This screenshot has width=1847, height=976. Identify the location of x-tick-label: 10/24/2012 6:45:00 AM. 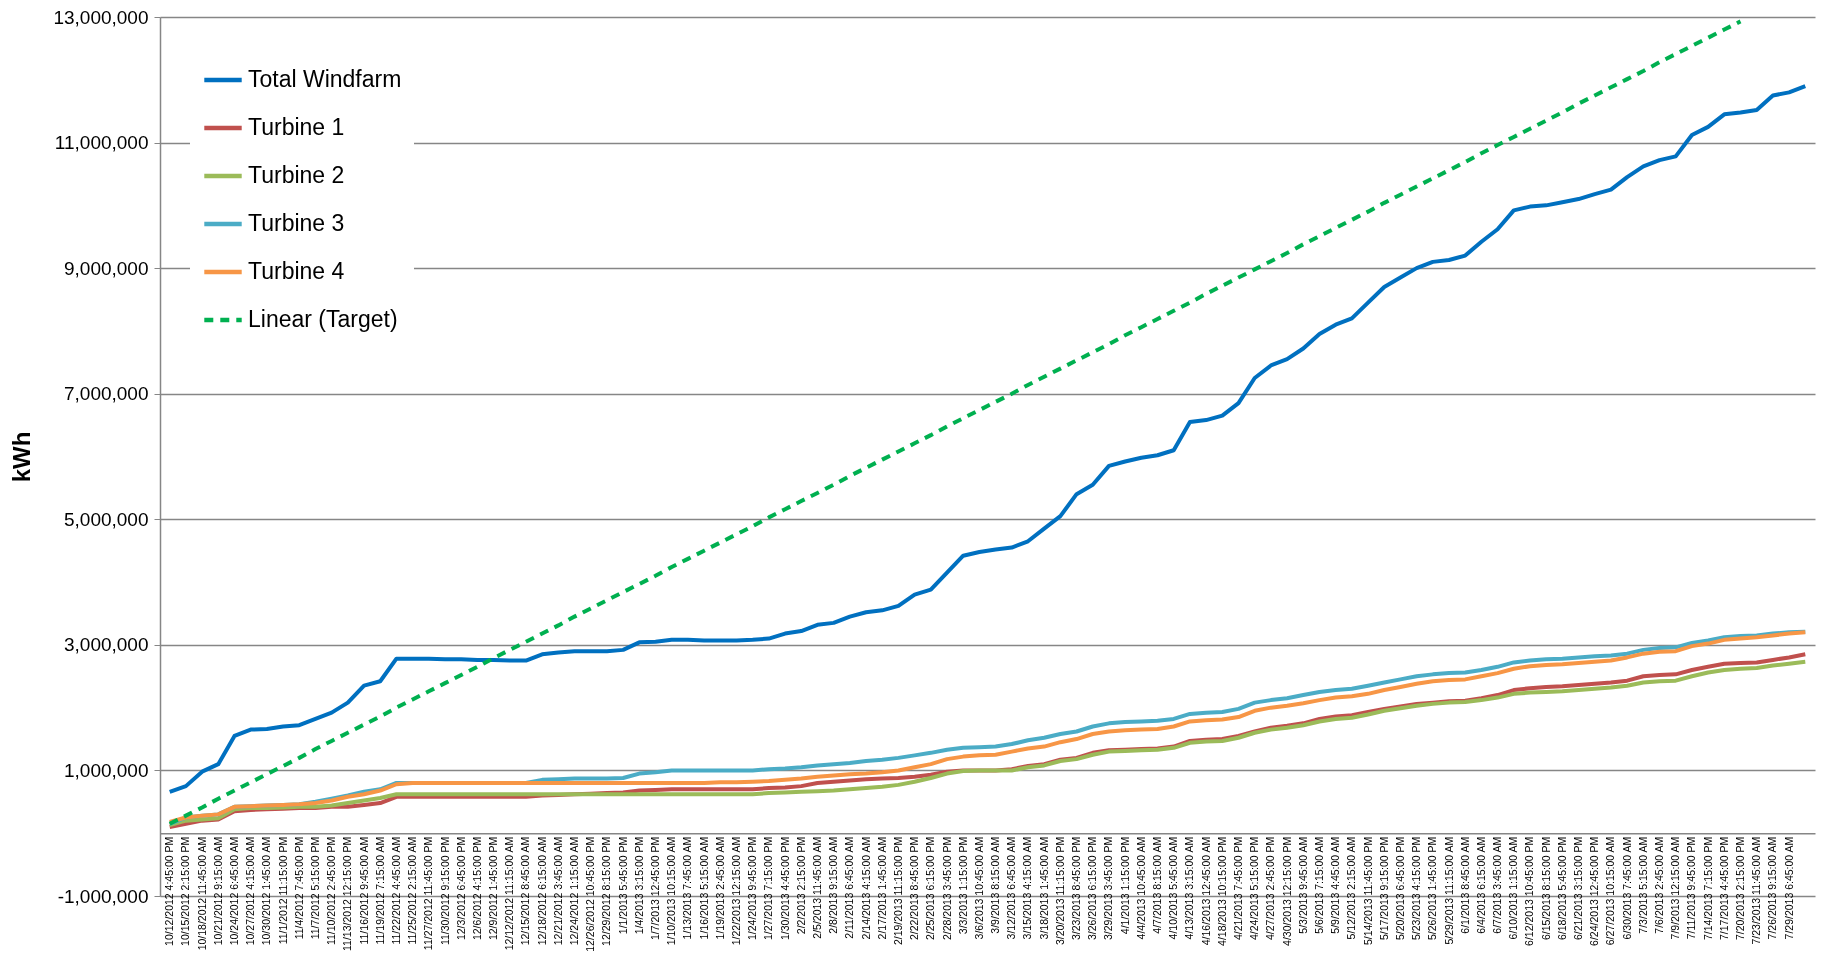
(233, 891).